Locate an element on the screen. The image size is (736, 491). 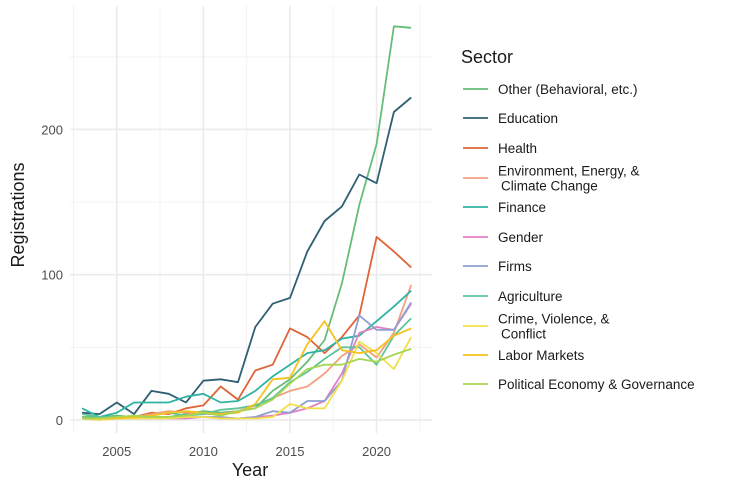
x-tick-label: 2010 is located at coordinates (203, 451).